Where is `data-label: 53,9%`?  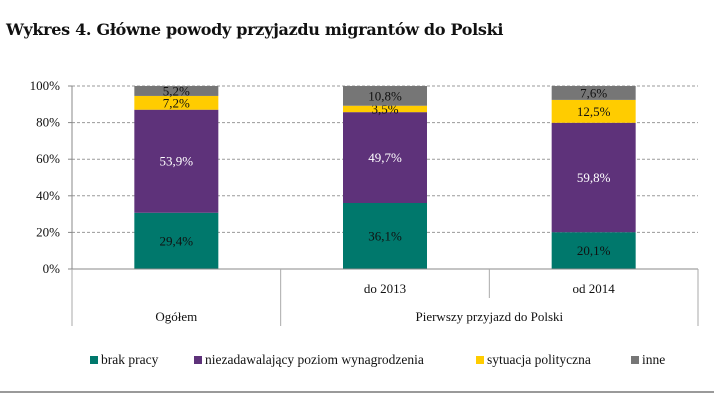
data-label: 53,9% is located at coordinates (177, 161).